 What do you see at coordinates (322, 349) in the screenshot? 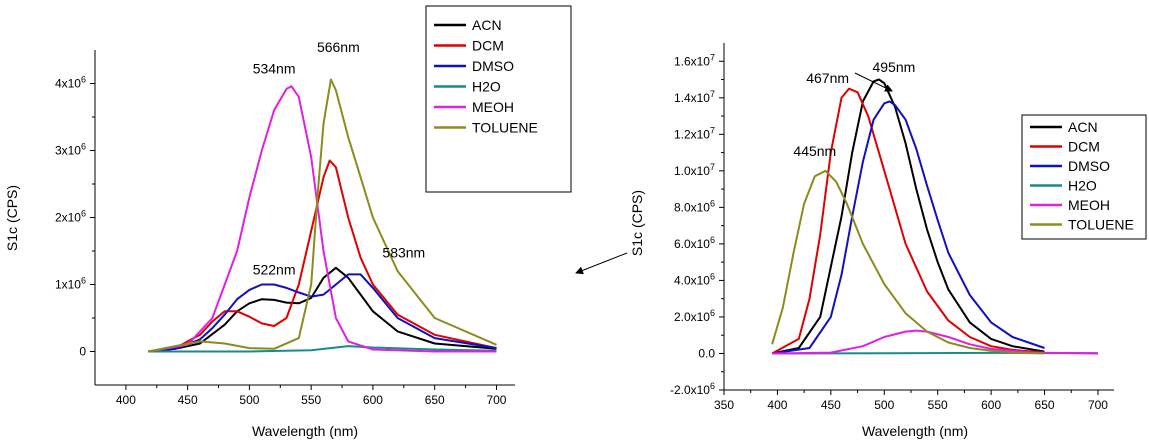
I see `series-line-h2o` at bounding box center [322, 349].